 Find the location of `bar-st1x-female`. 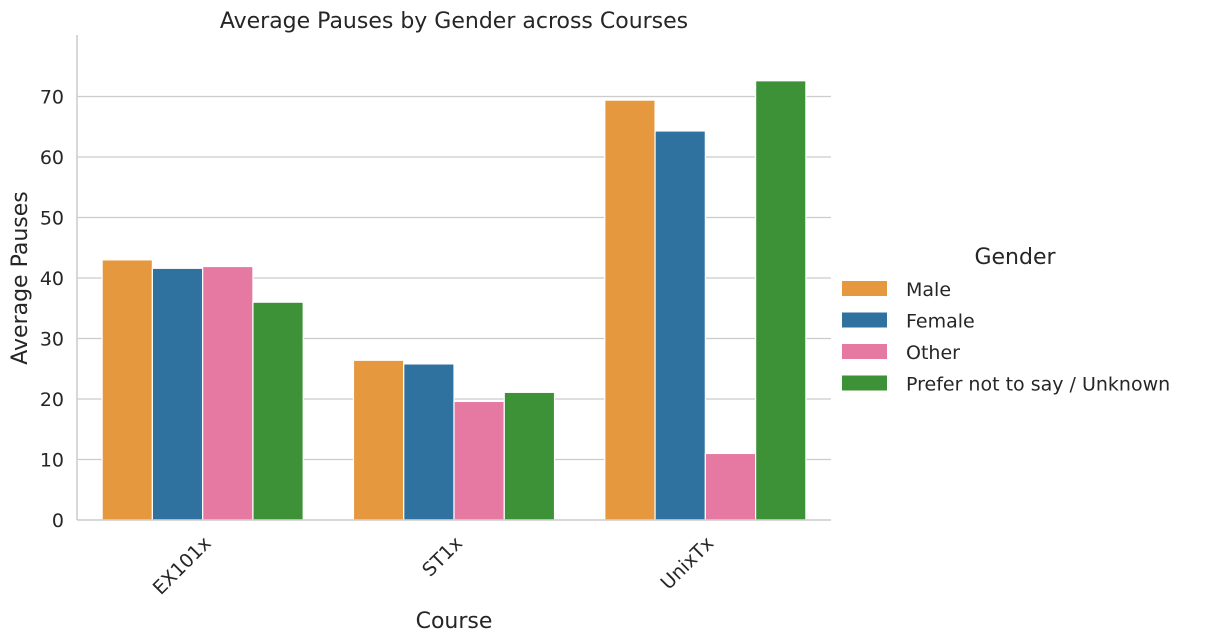

bar-st1x-female is located at coordinates (429, 442).